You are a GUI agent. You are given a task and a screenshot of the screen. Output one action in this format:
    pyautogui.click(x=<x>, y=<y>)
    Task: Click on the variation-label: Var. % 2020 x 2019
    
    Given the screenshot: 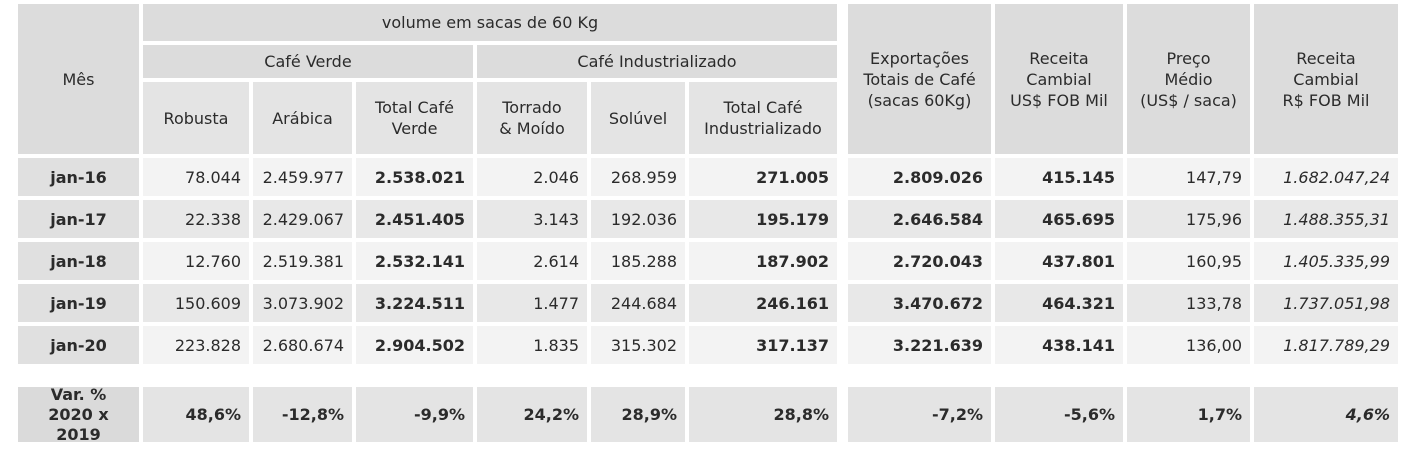 What is the action you would take?
    pyautogui.click(x=78, y=414)
    